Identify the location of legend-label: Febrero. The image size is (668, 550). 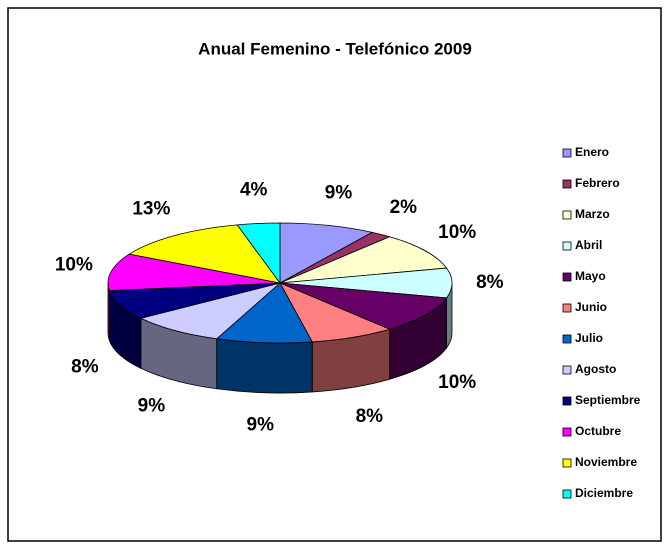
(597, 183).